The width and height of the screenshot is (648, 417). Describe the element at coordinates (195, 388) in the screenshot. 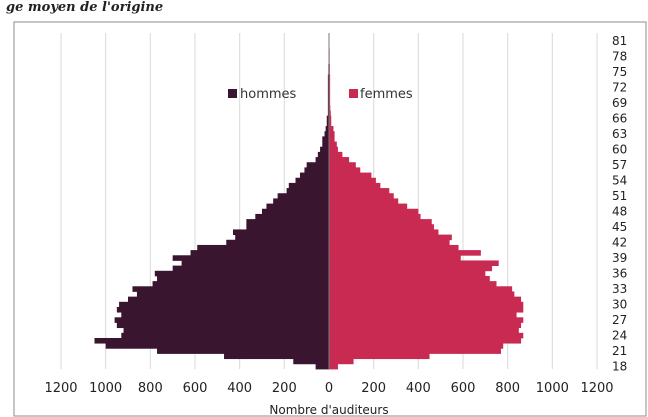

I see `x-tick-label-3: 600` at that location.